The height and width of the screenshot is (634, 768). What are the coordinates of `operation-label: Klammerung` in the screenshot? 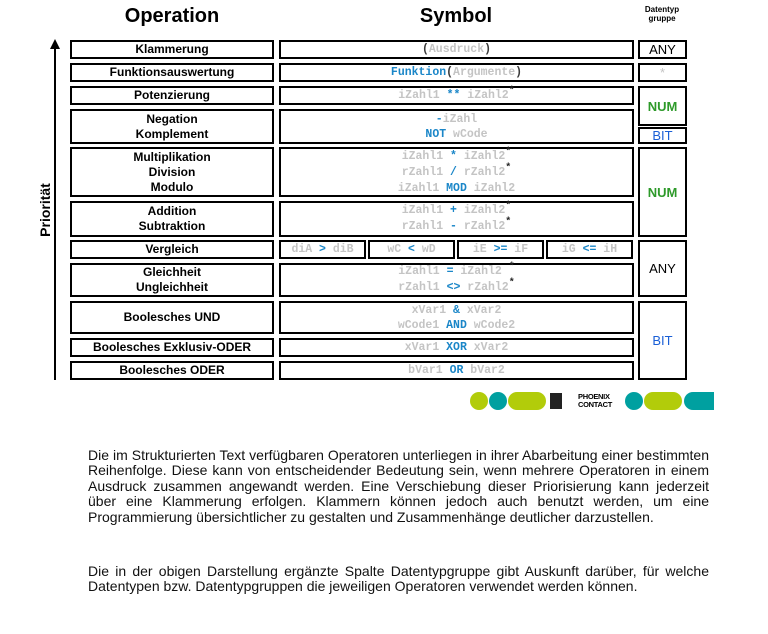 It's located at (172, 49).